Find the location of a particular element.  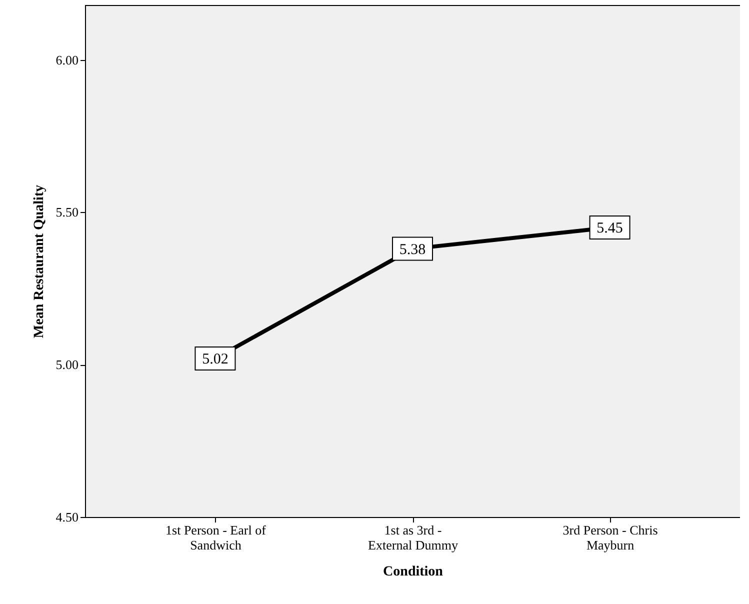

x-tick-label: 3rd Person - Chris Mayburn is located at coordinates (610, 537).